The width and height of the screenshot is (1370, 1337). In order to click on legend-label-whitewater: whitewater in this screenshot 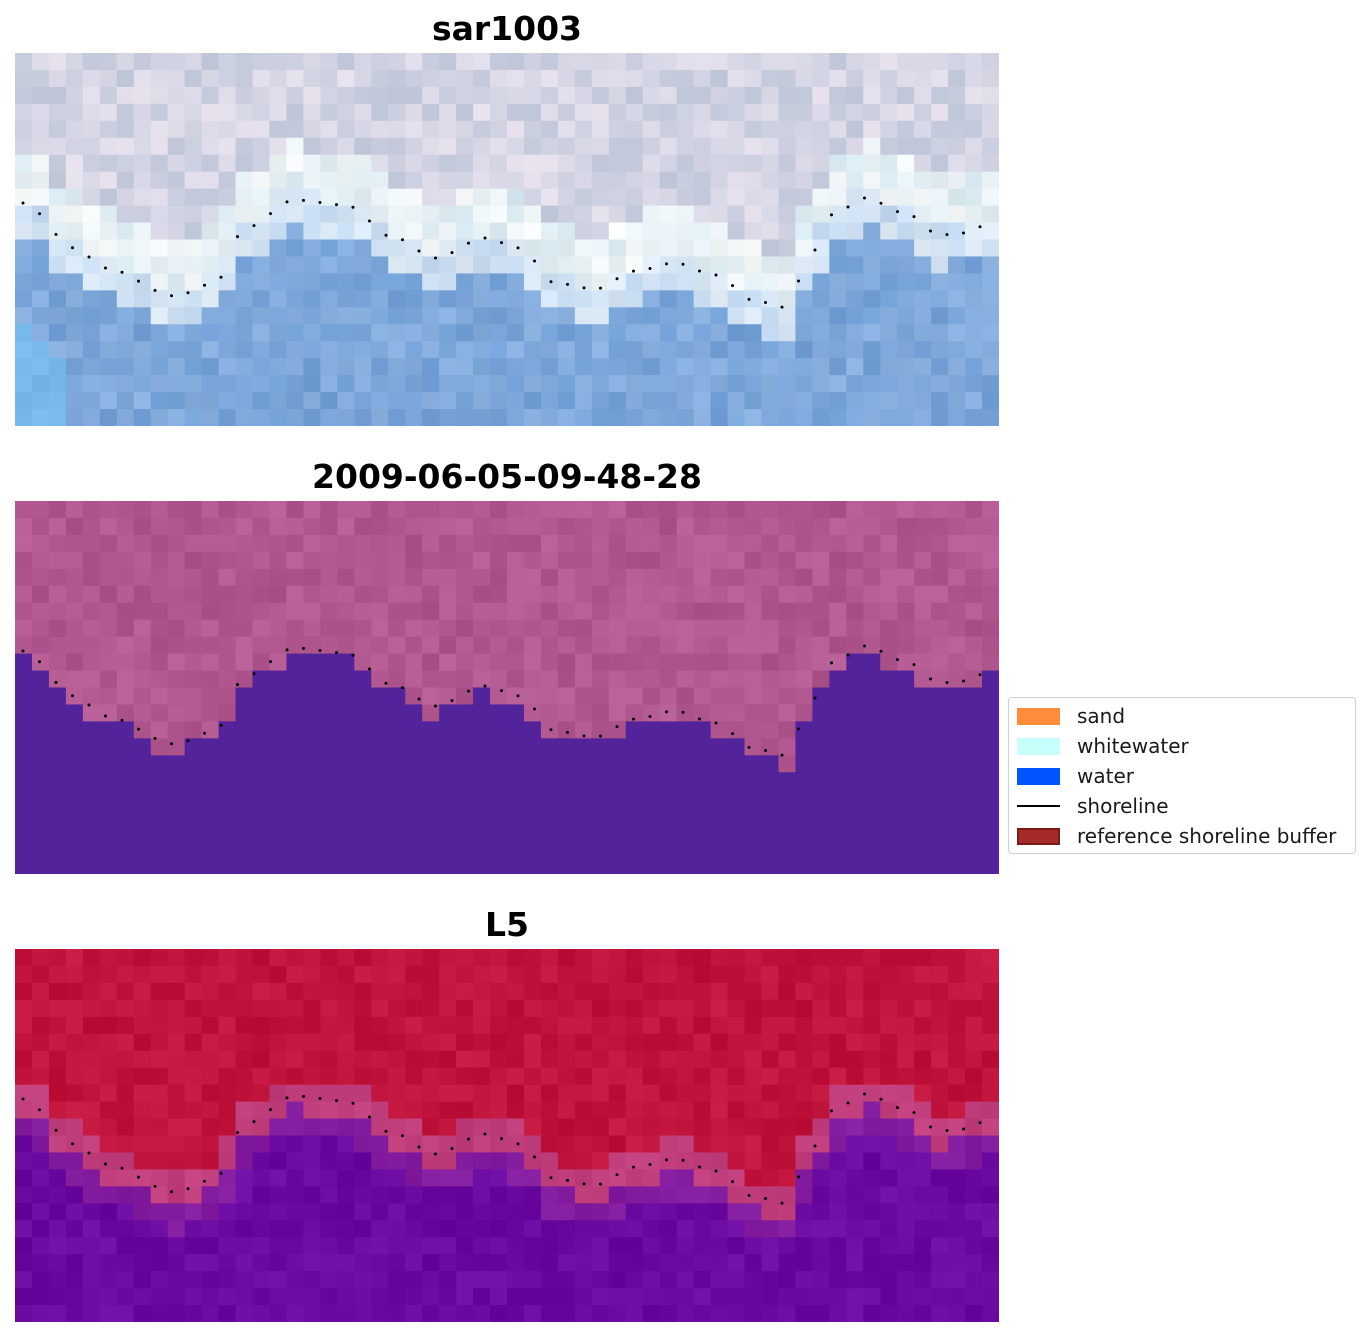, I will do `click(1133, 746)`.